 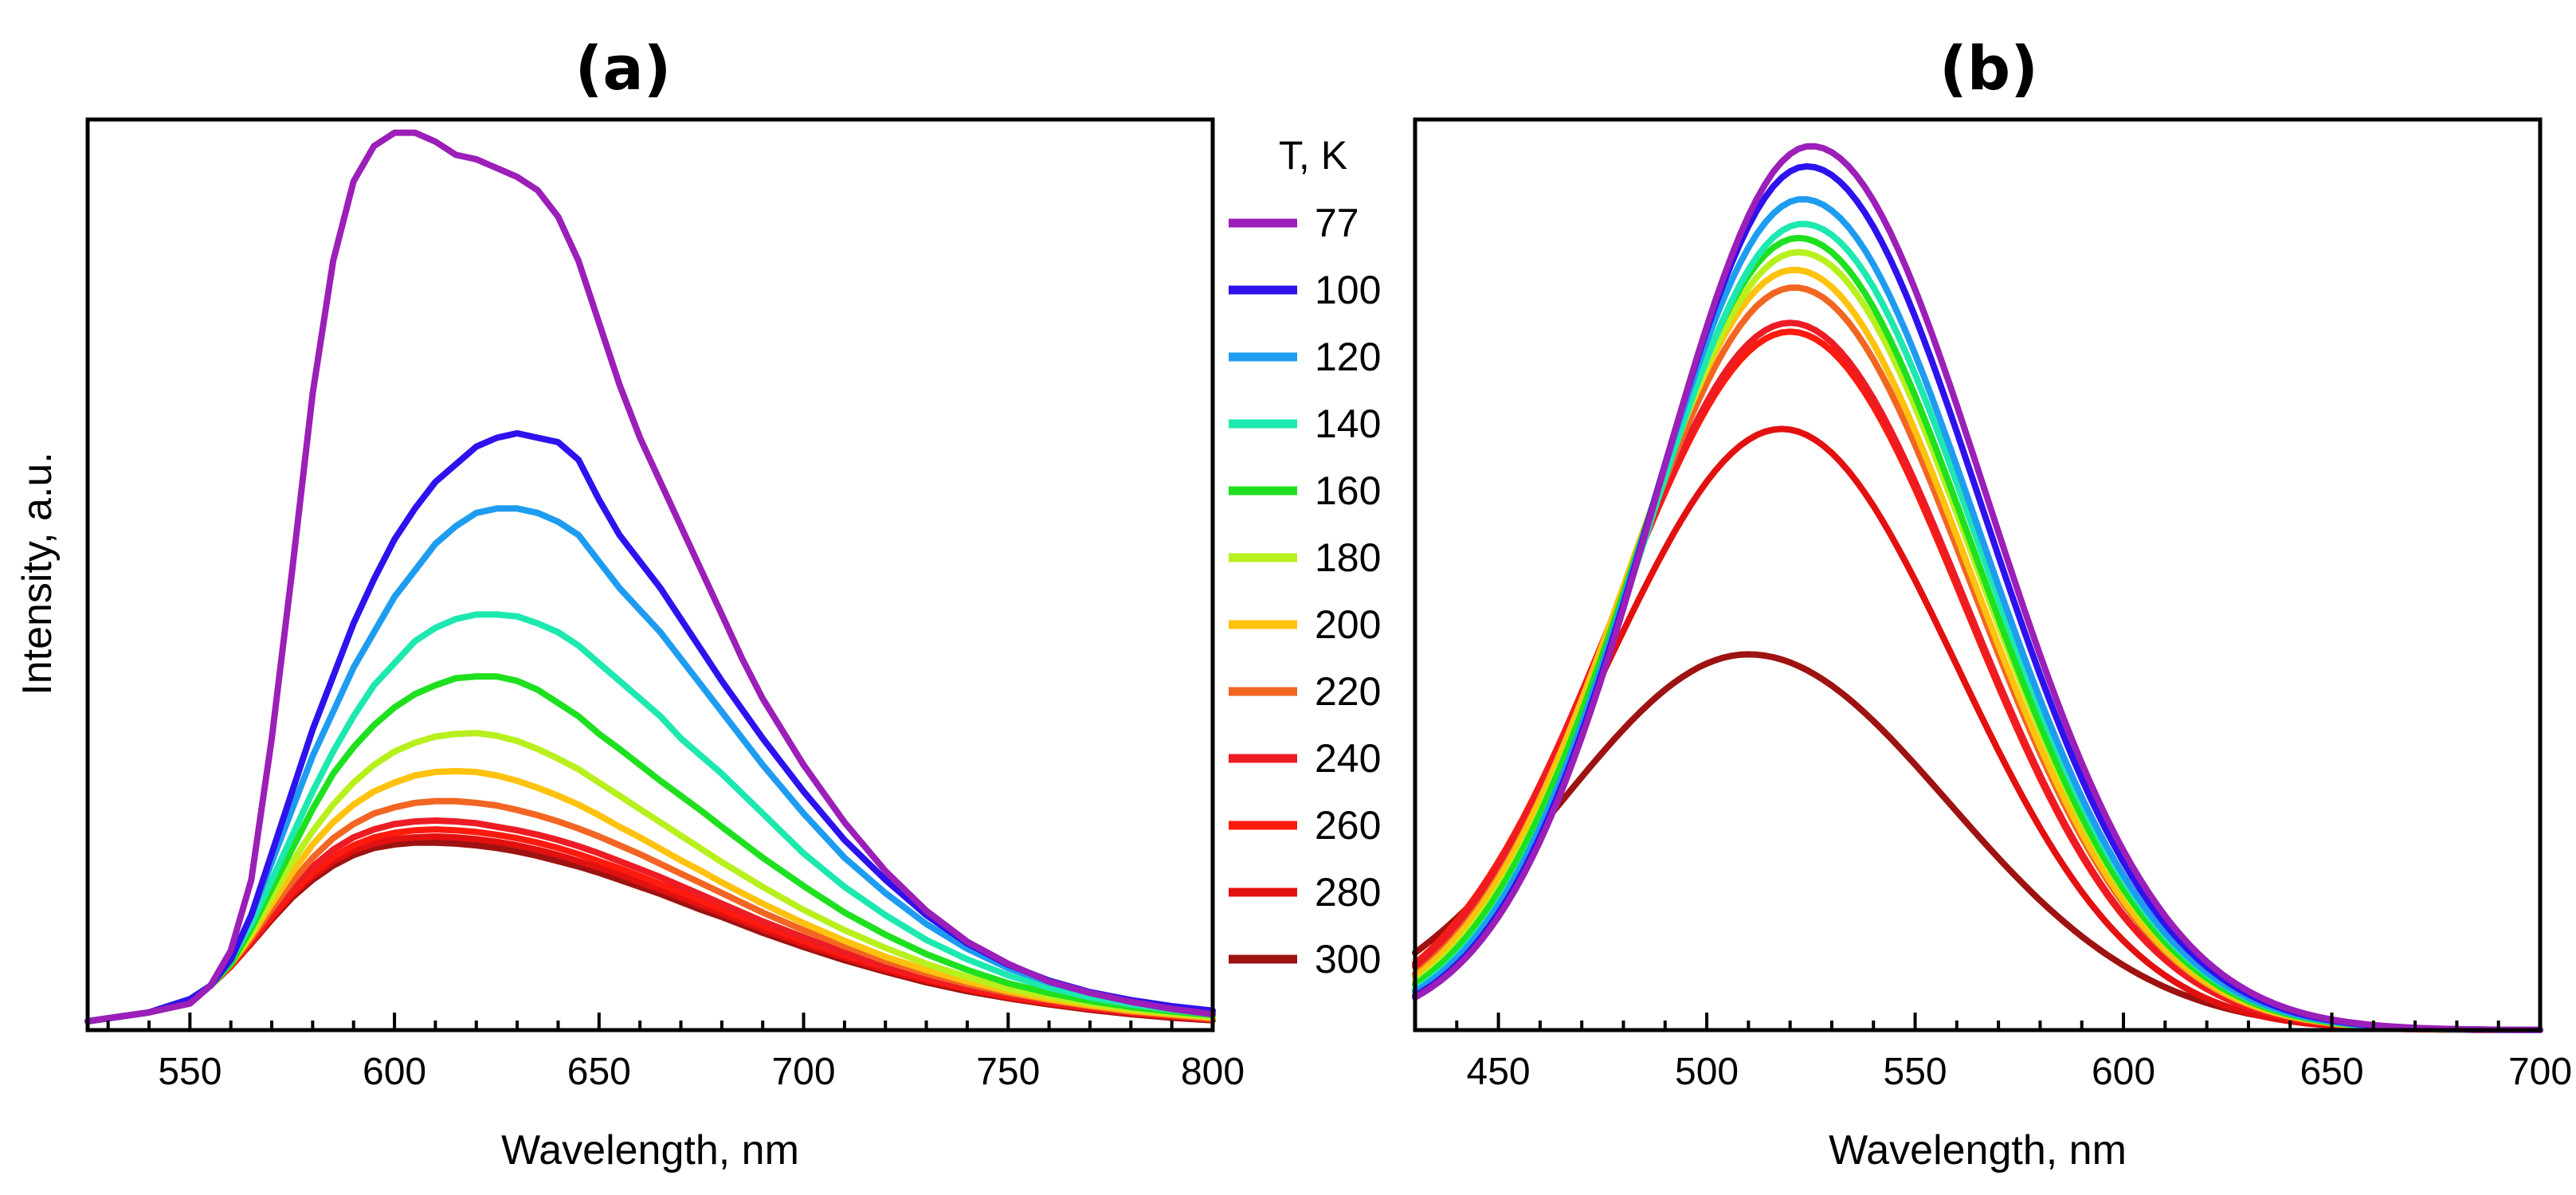 I want to click on x-tick-label: 750, so click(x=1008, y=1072).